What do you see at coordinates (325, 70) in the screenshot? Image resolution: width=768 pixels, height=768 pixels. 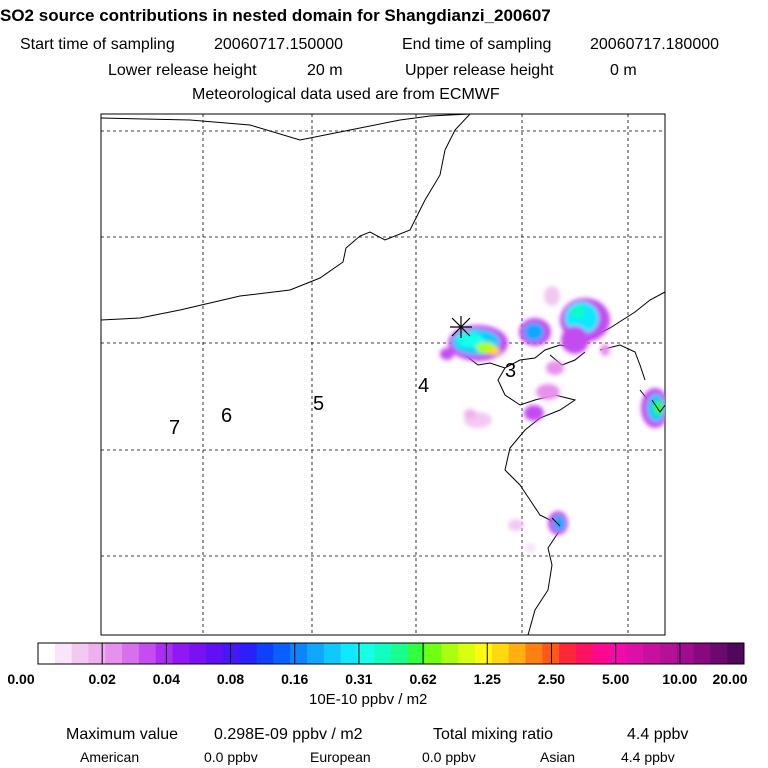 I see `lower-release-value: 20 m` at bounding box center [325, 70].